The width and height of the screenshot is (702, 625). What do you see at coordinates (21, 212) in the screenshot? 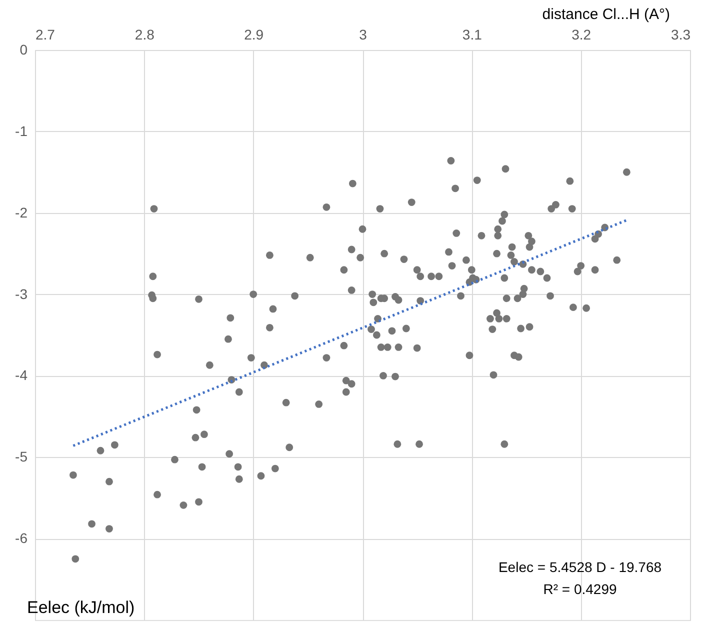
I see `y-tick-label: -2` at bounding box center [21, 212].